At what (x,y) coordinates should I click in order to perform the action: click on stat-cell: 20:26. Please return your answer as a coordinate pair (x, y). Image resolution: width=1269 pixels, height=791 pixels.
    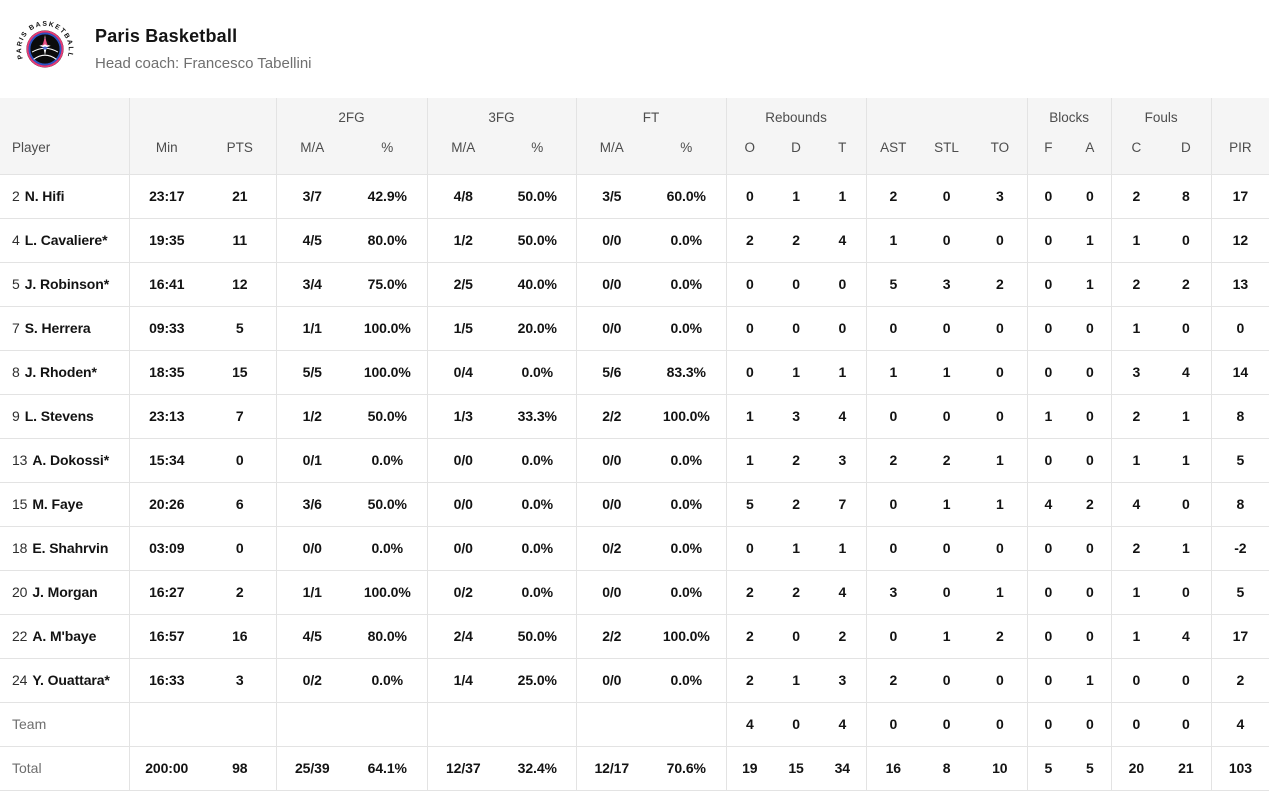
    Looking at the image, I should click on (166, 503).